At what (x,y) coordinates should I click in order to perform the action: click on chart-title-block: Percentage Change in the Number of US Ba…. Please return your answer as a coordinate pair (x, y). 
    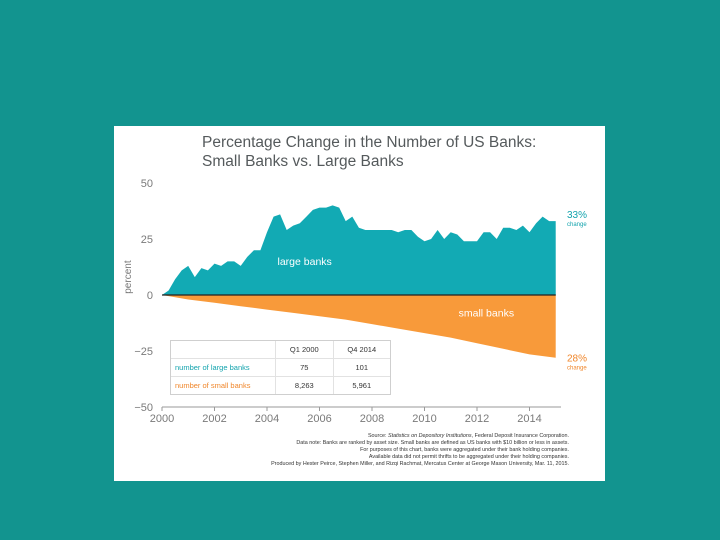
    Looking at the image, I should click on (392, 152).